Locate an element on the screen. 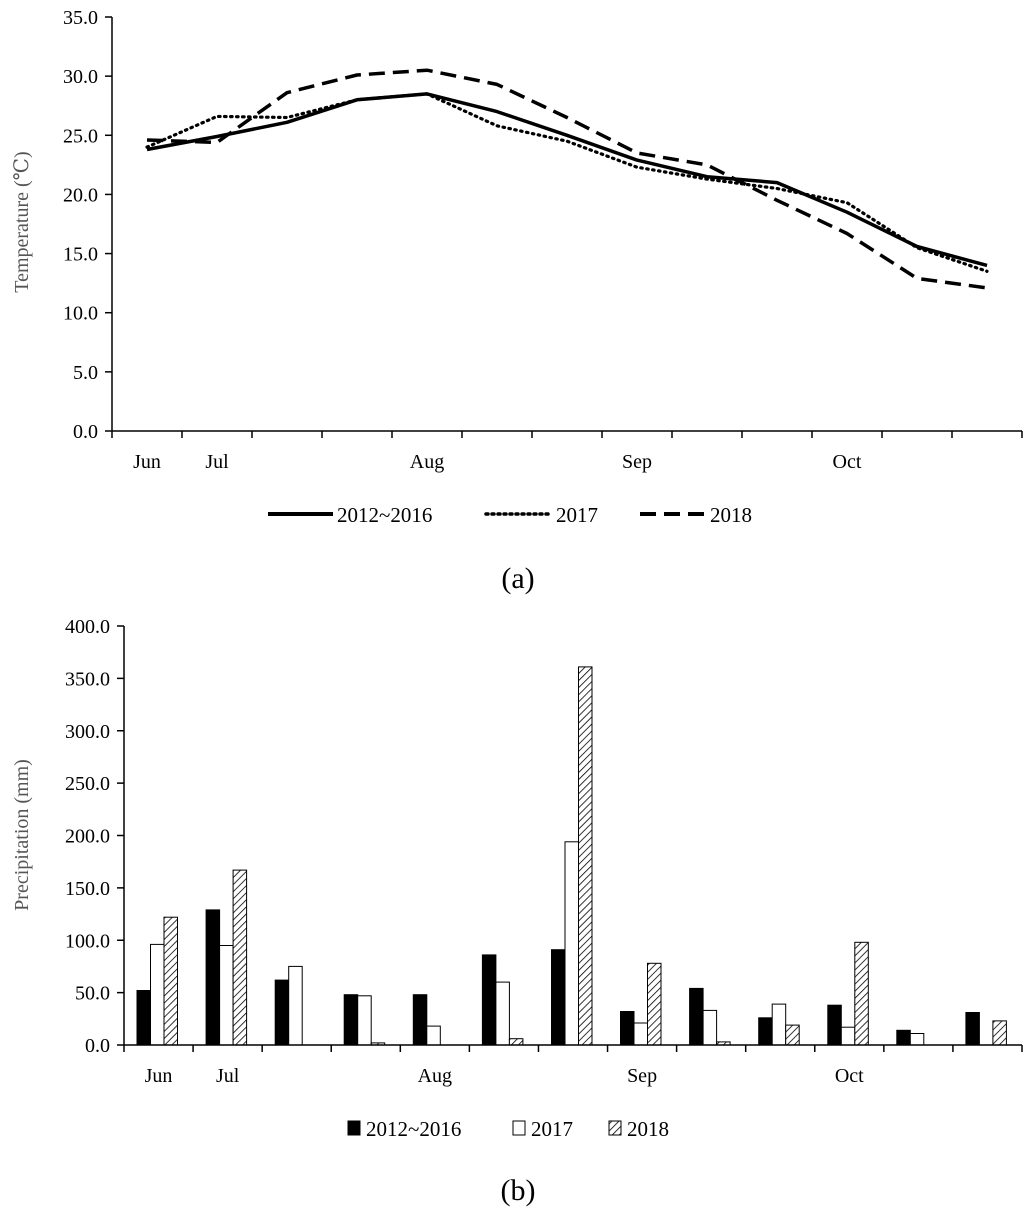  y-tick-label: 10.0 is located at coordinates (80, 314).